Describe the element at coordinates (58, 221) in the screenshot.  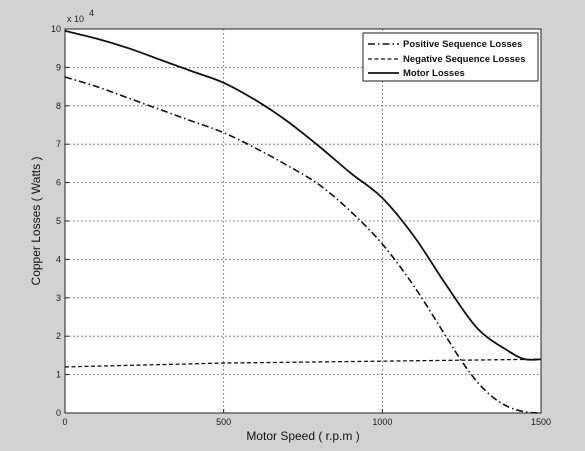
I see `y-tick-label: 5` at that location.